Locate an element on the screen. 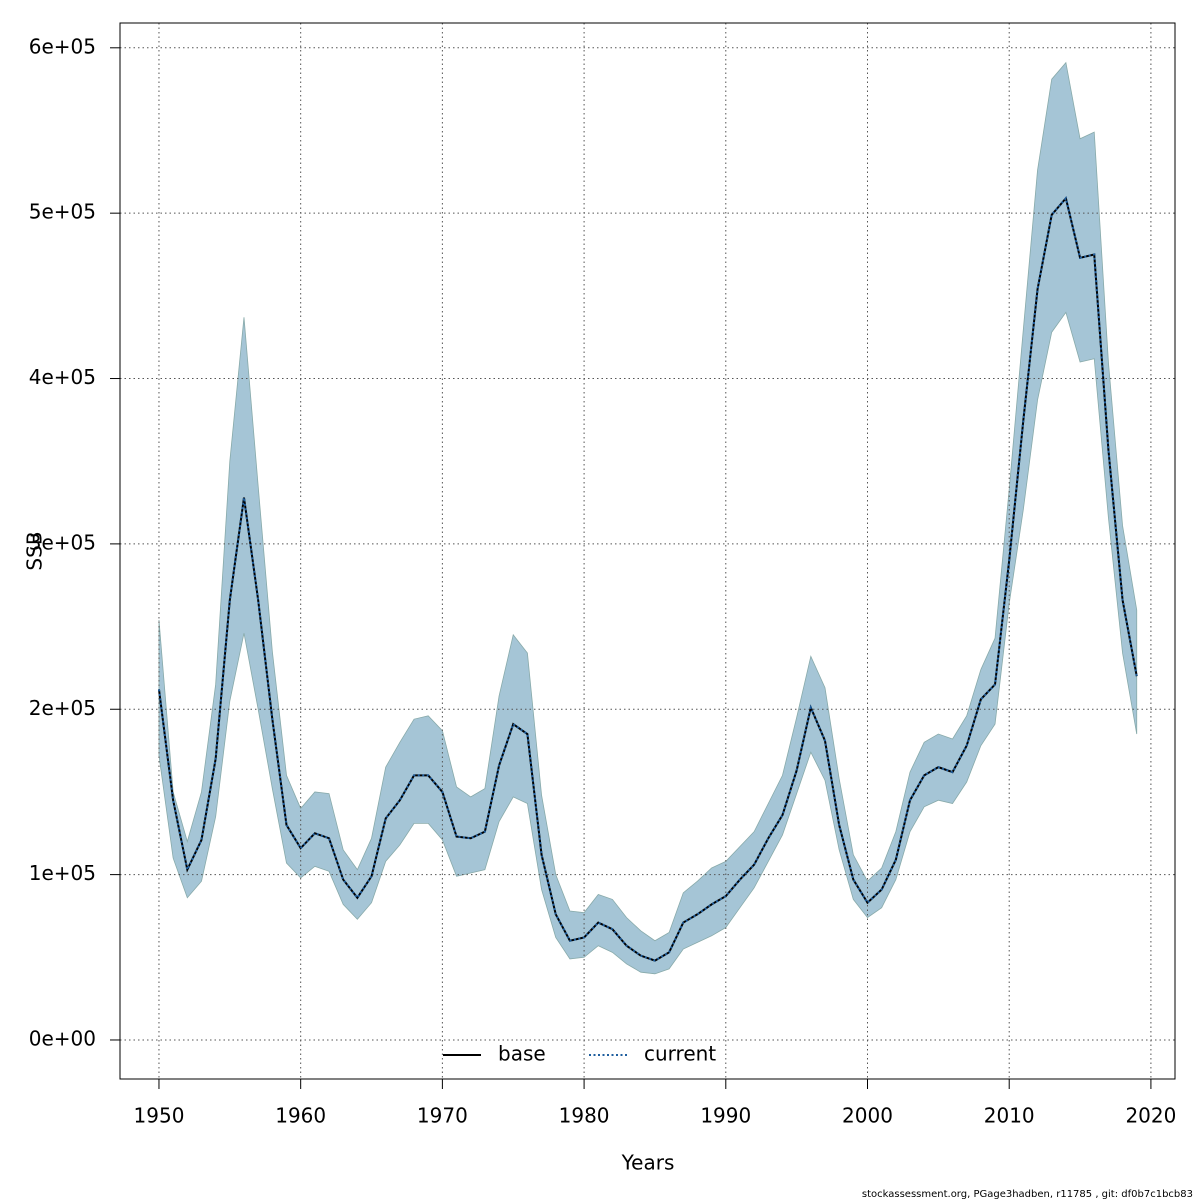 Image resolution: width=1200 pixels, height=1200 pixels. x-tick-label: 2010 is located at coordinates (1009, 1116).